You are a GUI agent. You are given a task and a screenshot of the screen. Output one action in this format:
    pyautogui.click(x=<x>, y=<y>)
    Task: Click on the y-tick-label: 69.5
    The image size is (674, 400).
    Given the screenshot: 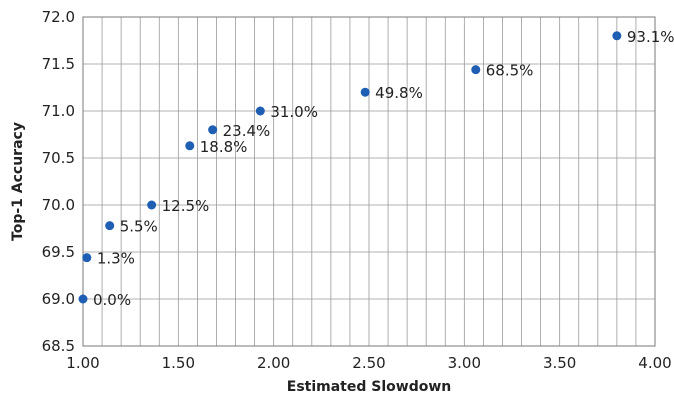 What is the action you would take?
    pyautogui.click(x=58, y=252)
    